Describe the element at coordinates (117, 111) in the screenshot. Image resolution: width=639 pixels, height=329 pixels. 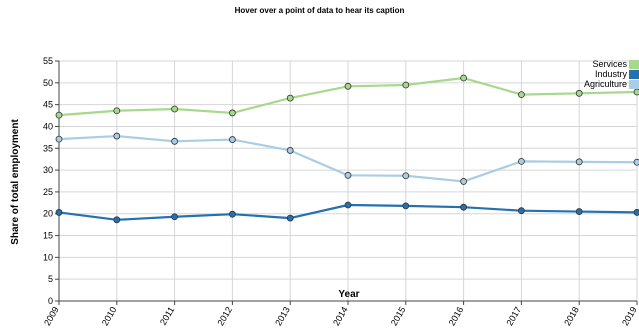
I see `data-point-services: Services 2010: 43.6` at that location.